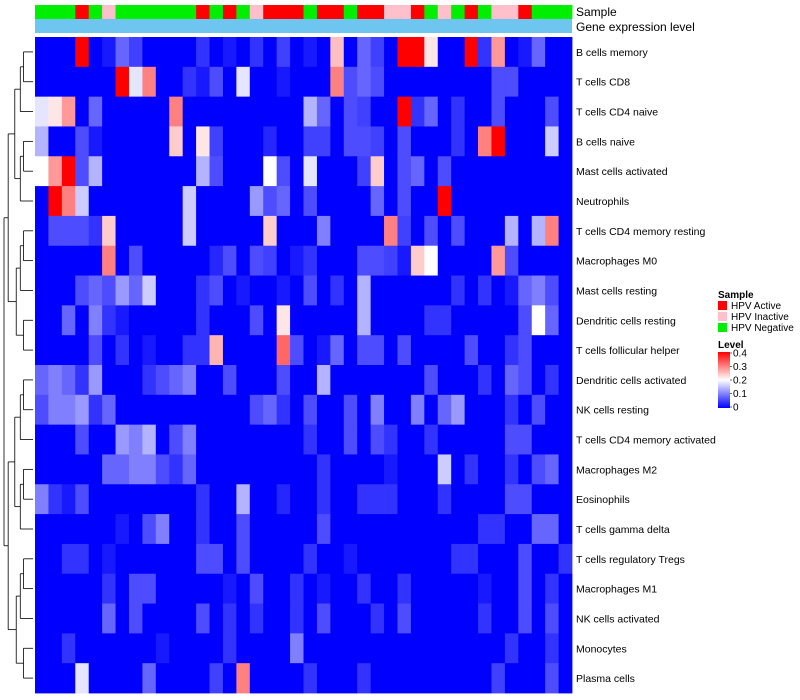 Image resolution: width=800 pixels, height=700 pixels. What do you see at coordinates (616, 590) in the screenshot?
I see `row-label: Macrophages M1` at bounding box center [616, 590].